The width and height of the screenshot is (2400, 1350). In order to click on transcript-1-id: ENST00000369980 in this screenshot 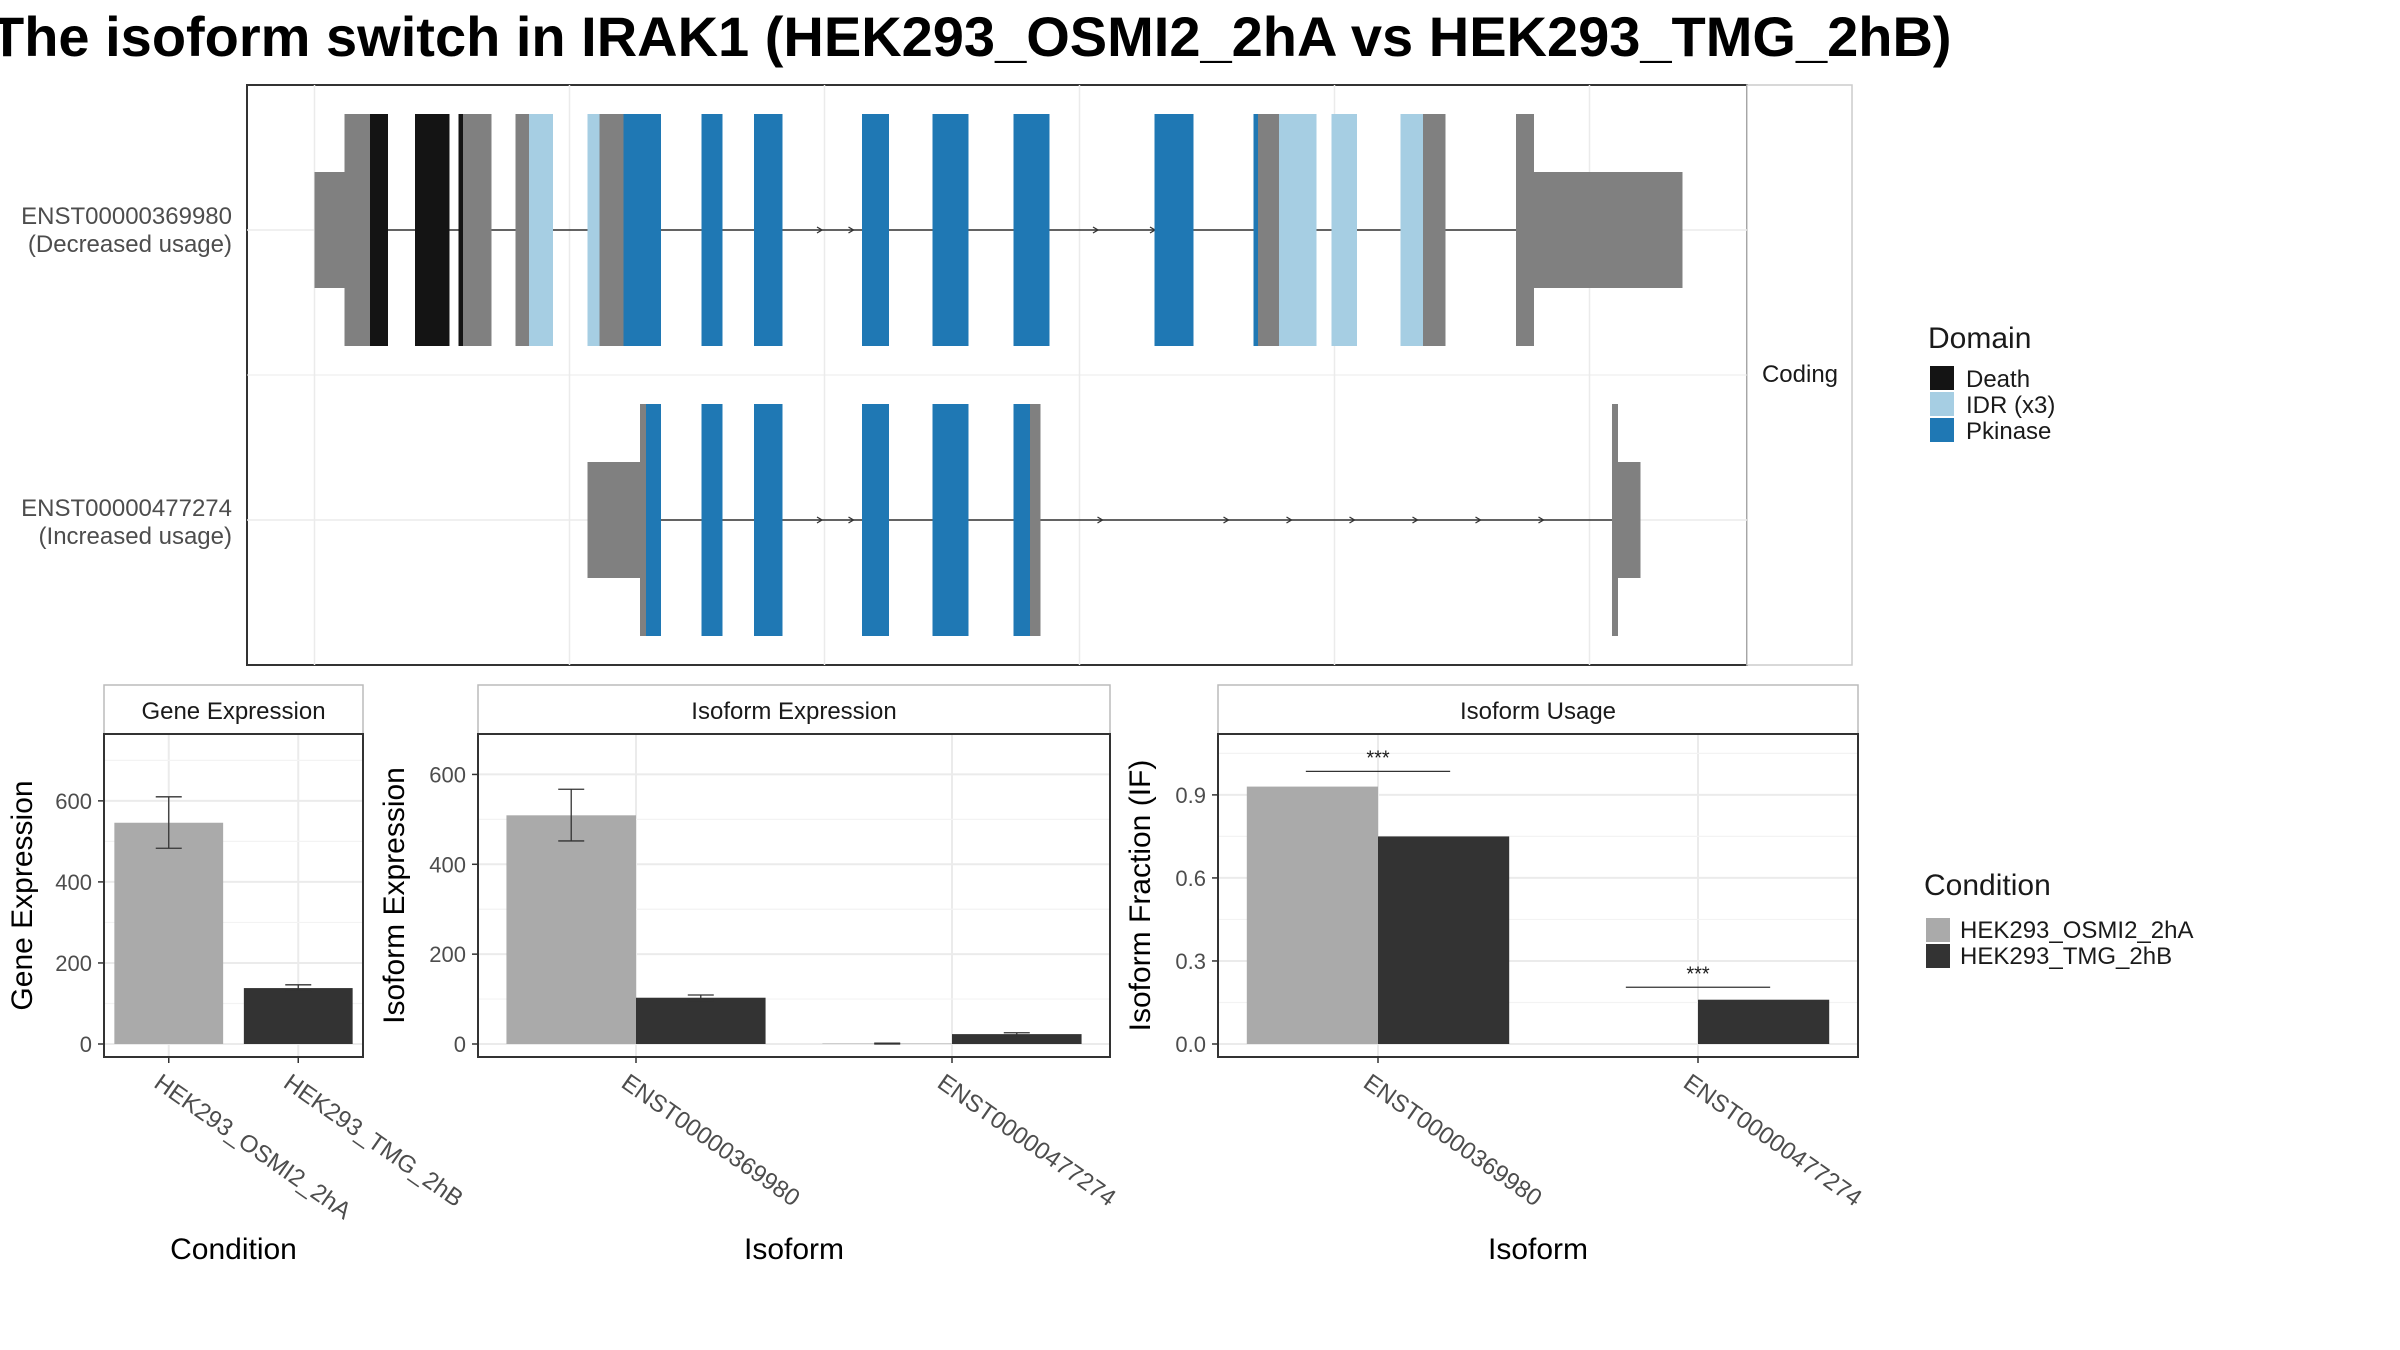, I will do `click(126, 216)`.